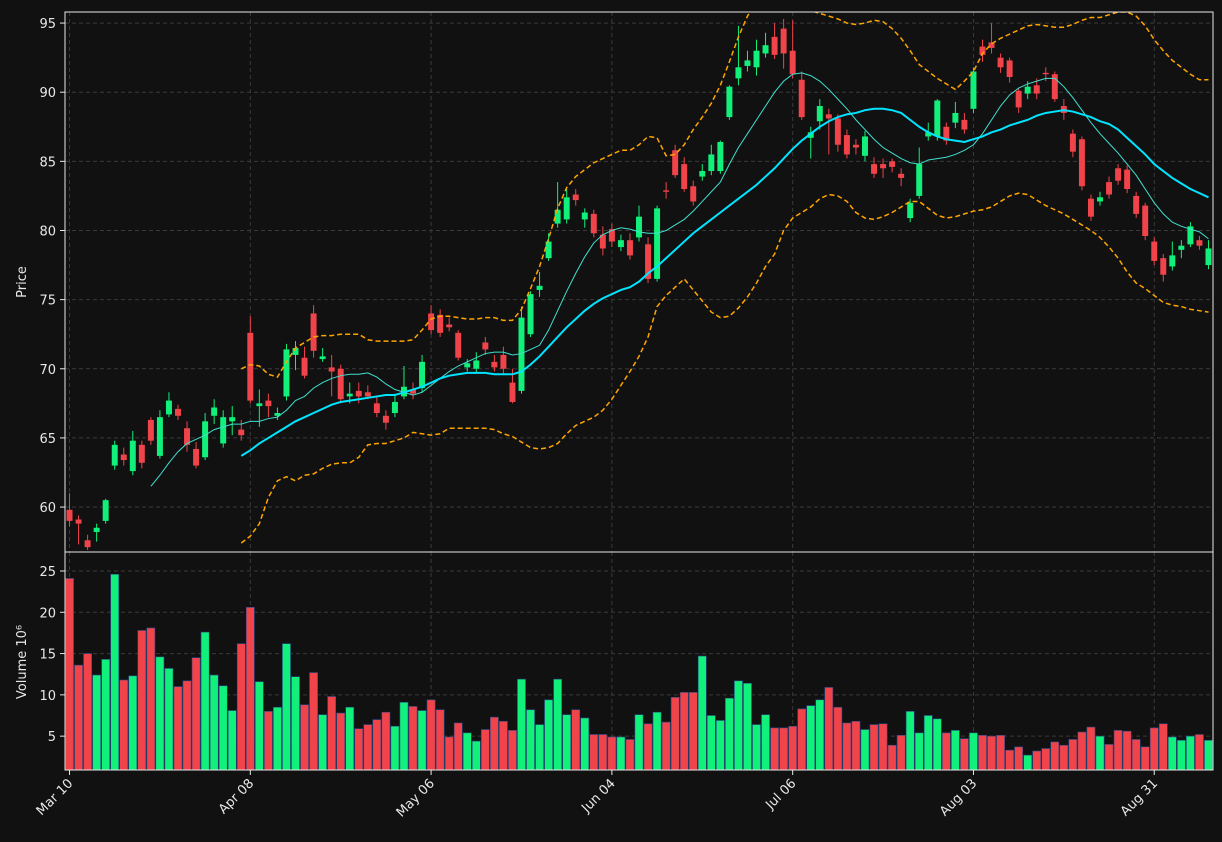 The width and height of the screenshot is (1222, 842). I want to click on y-tick-label: 90, so click(47, 93).